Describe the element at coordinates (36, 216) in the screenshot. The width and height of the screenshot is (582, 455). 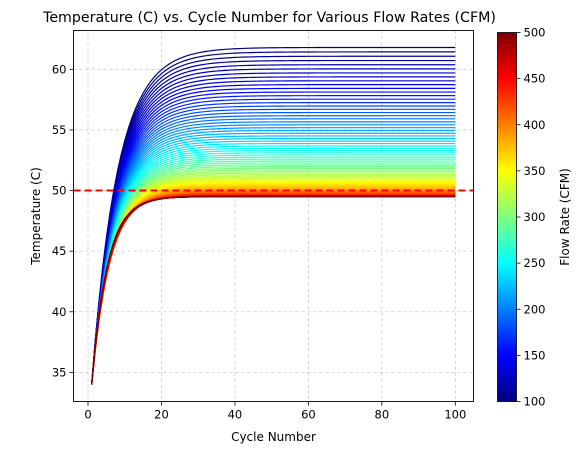
I see `y-axis-label: Temperature (C)` at that location.